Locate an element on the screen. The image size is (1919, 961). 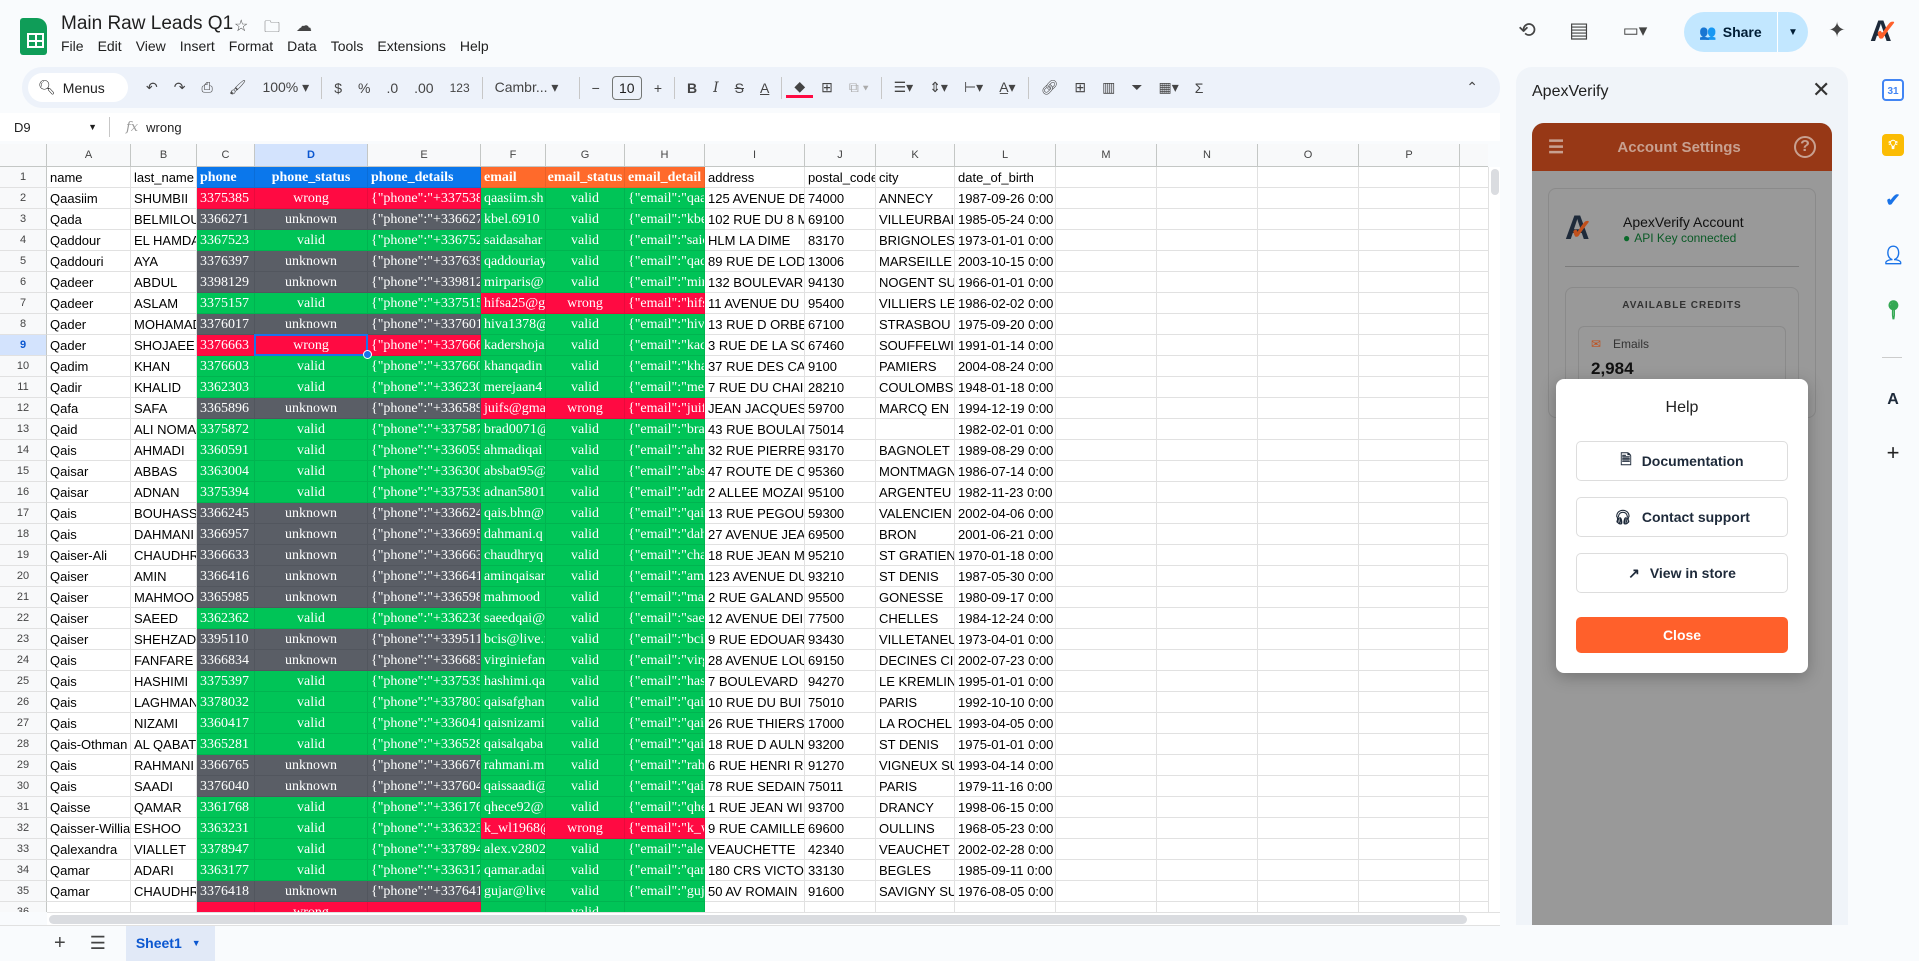
cell: {"email":"k_w is located at coordinates (665, 828).